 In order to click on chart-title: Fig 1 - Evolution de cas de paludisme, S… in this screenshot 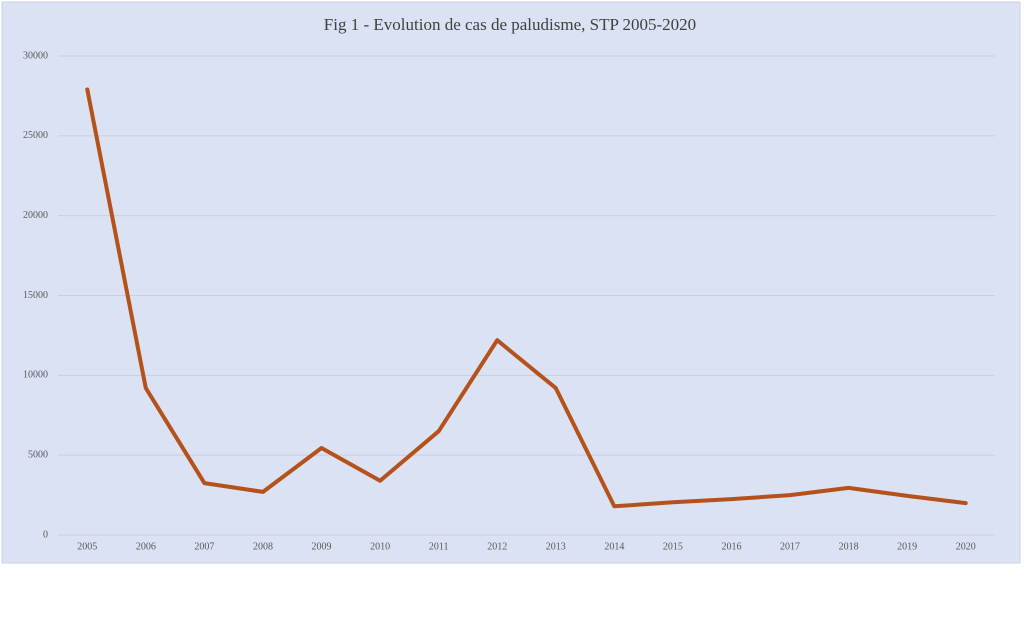, I will do `click(510, 24)`.